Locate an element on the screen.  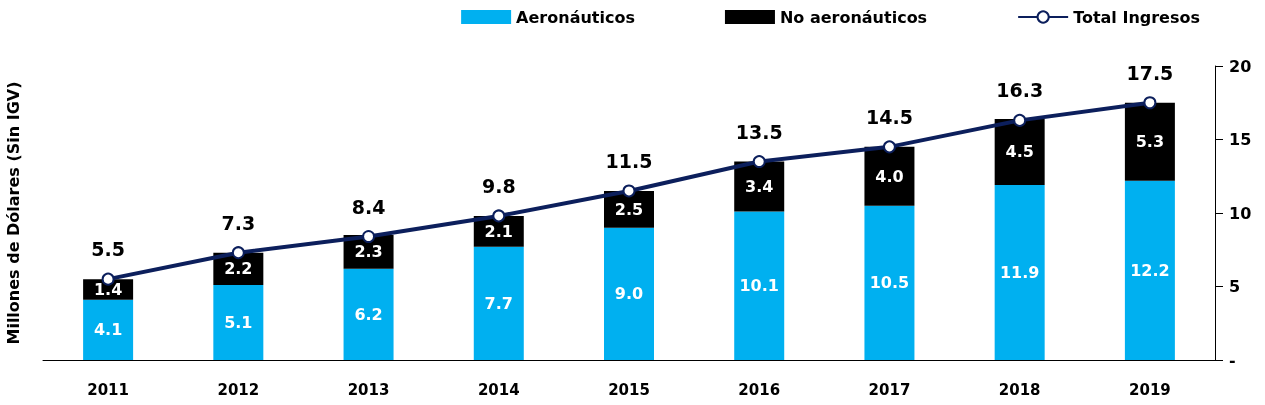
x-tick-label: 2014 is located at coordinates (498, 389).